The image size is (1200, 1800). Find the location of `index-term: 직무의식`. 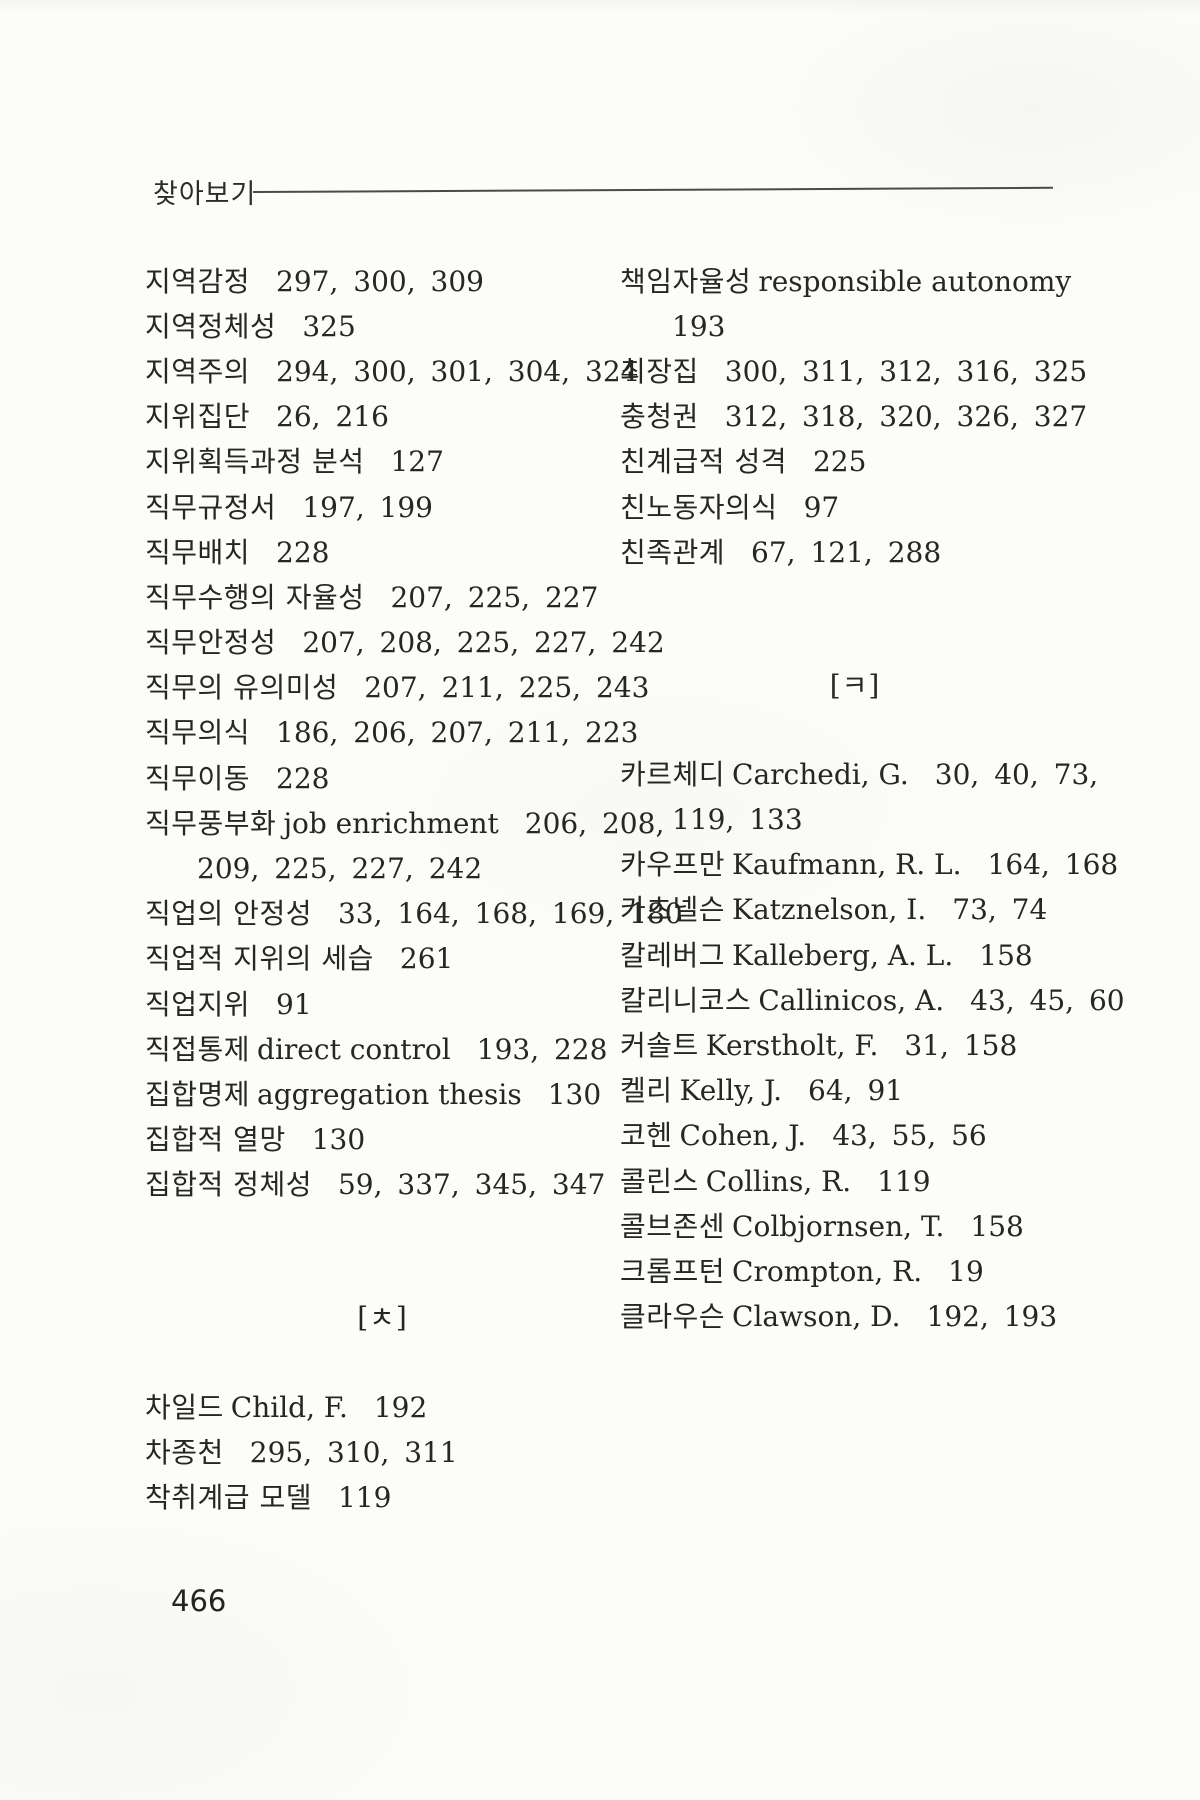

index-term: 직무의식 is located at coordinates (198, 733).